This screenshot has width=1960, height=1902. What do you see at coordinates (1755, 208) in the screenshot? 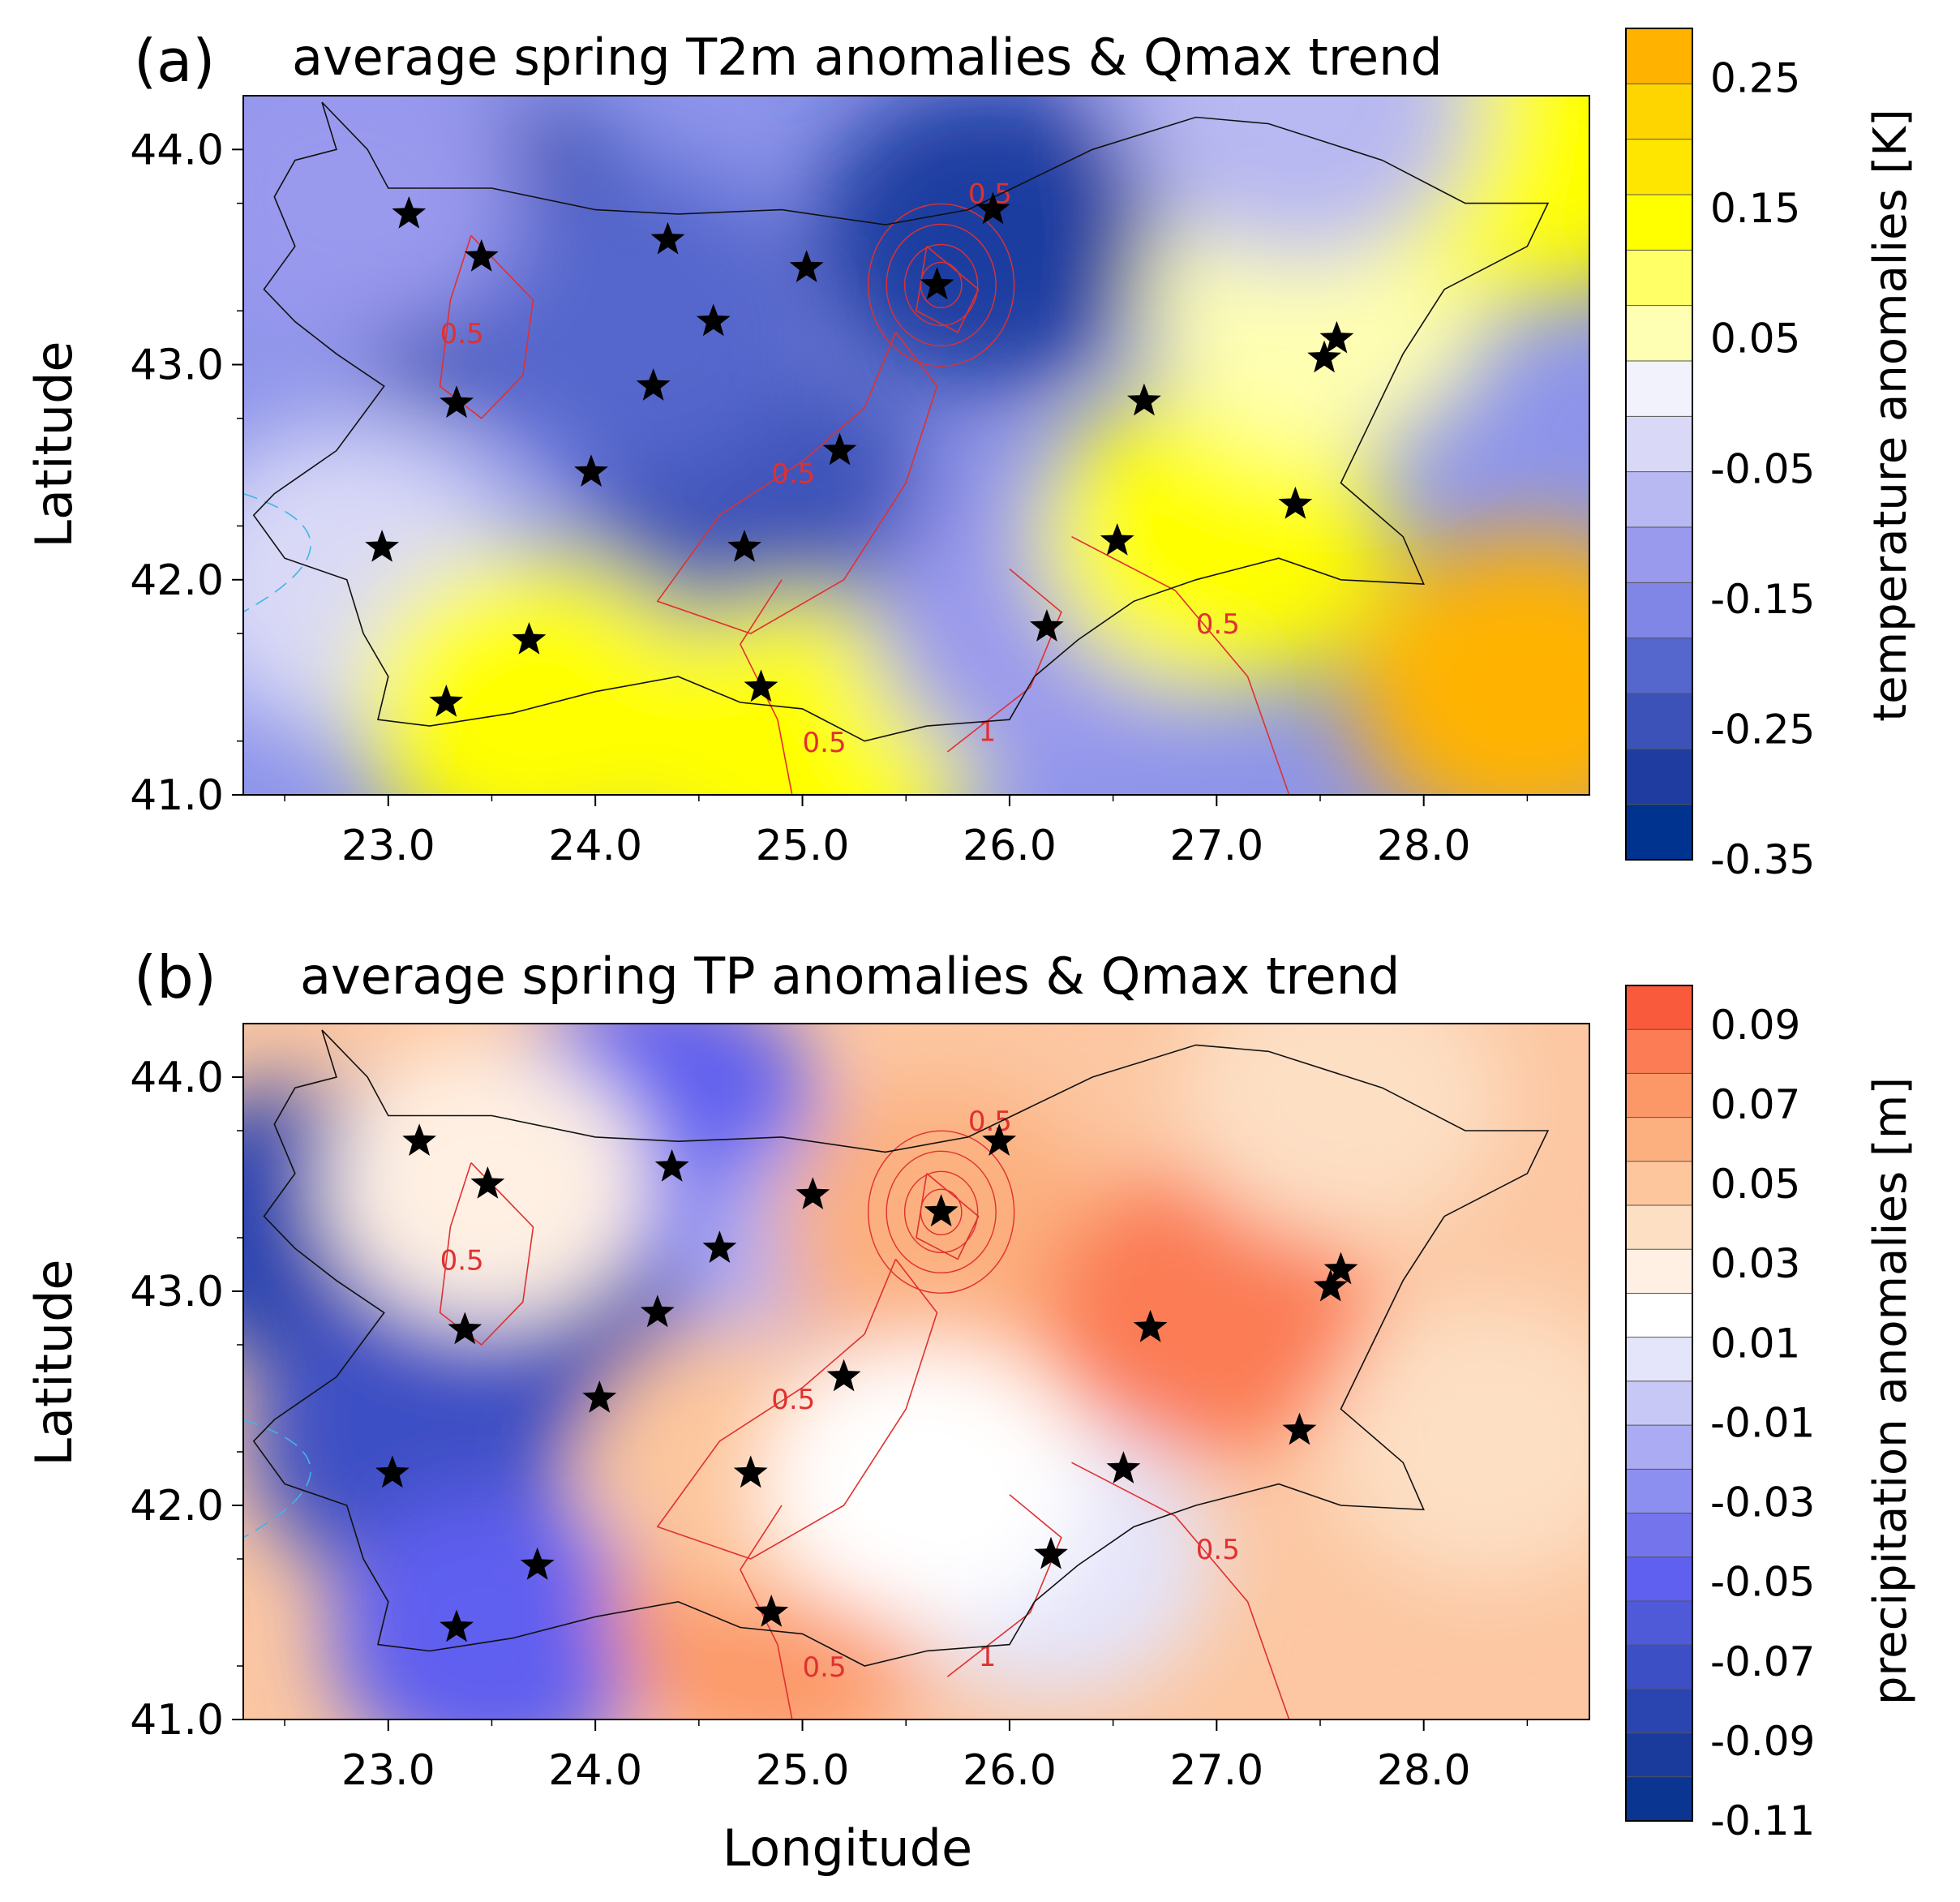
I see `colorbar-tick-label: 0.15` at bounding box center [1755, 208].